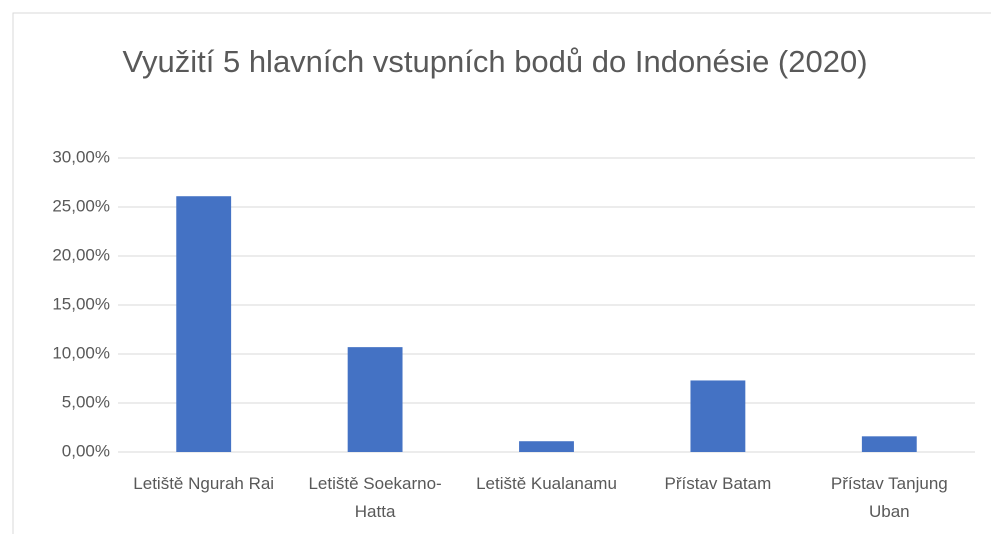  What do you see at coordinates (81, 303) in the screenshot?
I see `y-tick-label: 15,00%` at bounding box center [81, 303].